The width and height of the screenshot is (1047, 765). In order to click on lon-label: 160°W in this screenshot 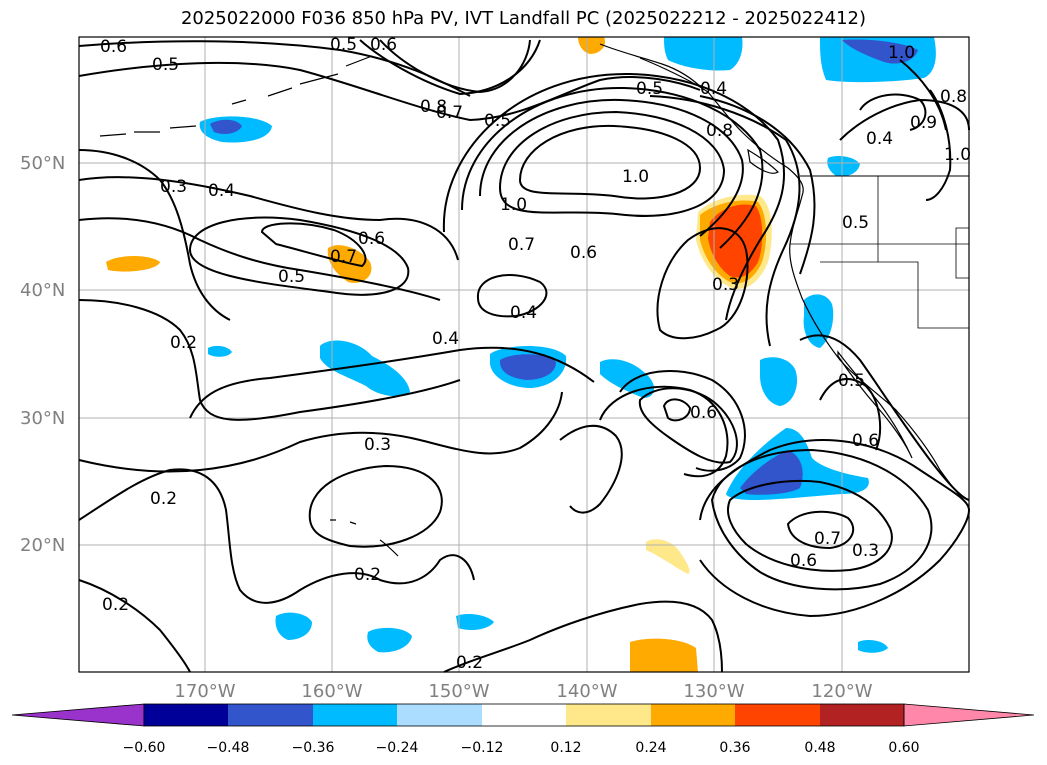, I will do `click(331, 691)`.